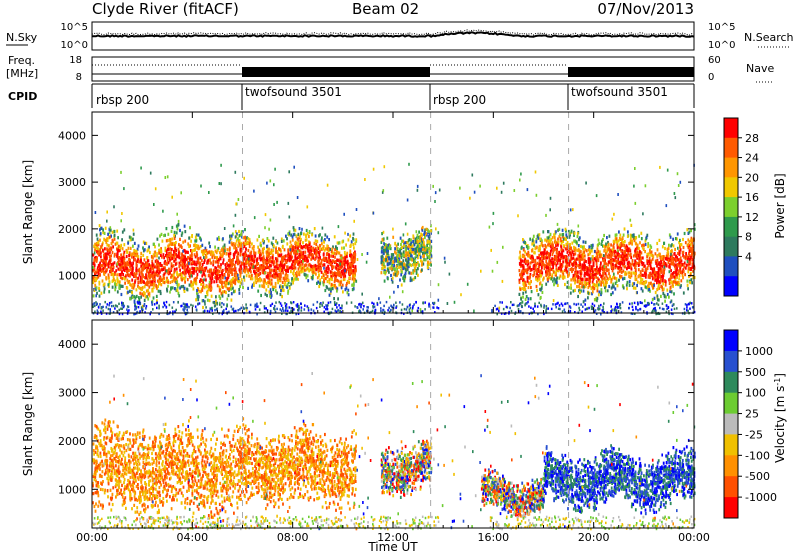 Image resolution: width=800 pixels, height=554 pixels. Describe the element at coordinates (721, 27) in the screenshot. I see `noise-right-tick-high: 10^5` at that location.